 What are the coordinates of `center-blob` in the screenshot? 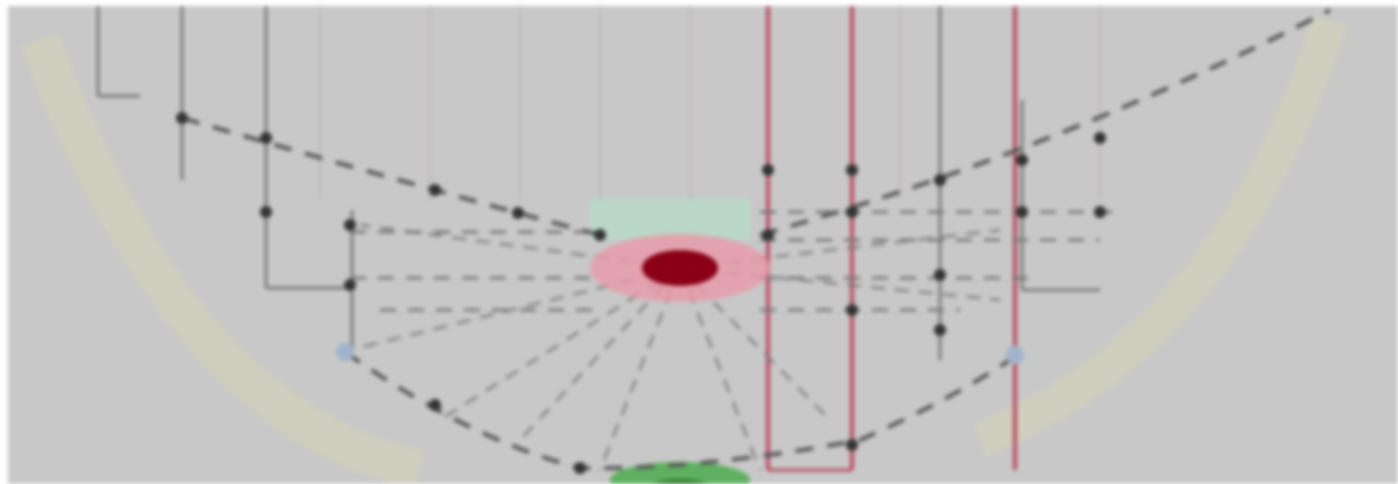 It's located at (680, 268).